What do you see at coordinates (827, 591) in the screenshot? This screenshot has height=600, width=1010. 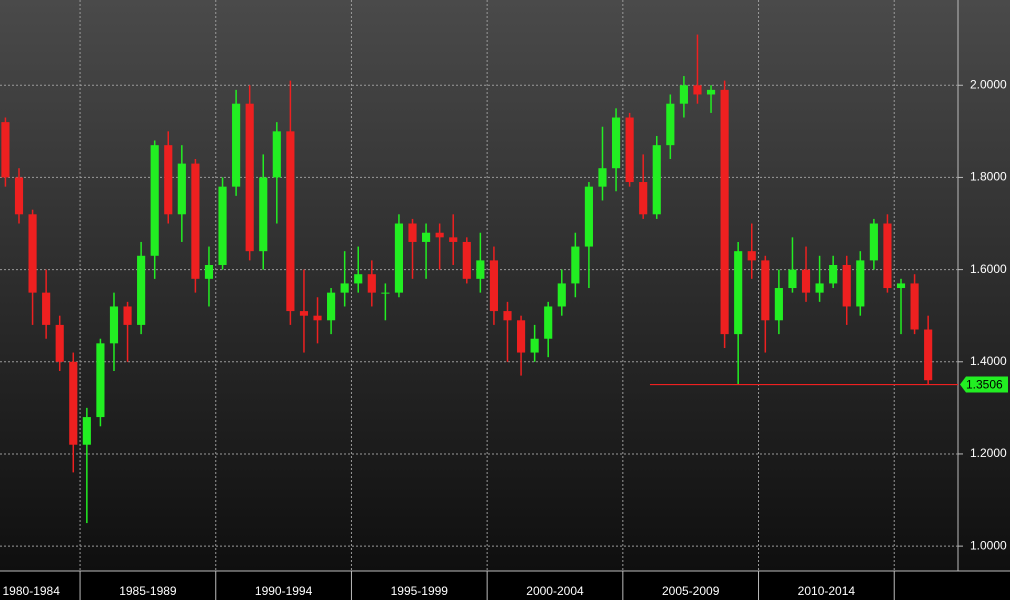 I see `x-tick-label: 2010-2014` at bounding box center [827, 591].